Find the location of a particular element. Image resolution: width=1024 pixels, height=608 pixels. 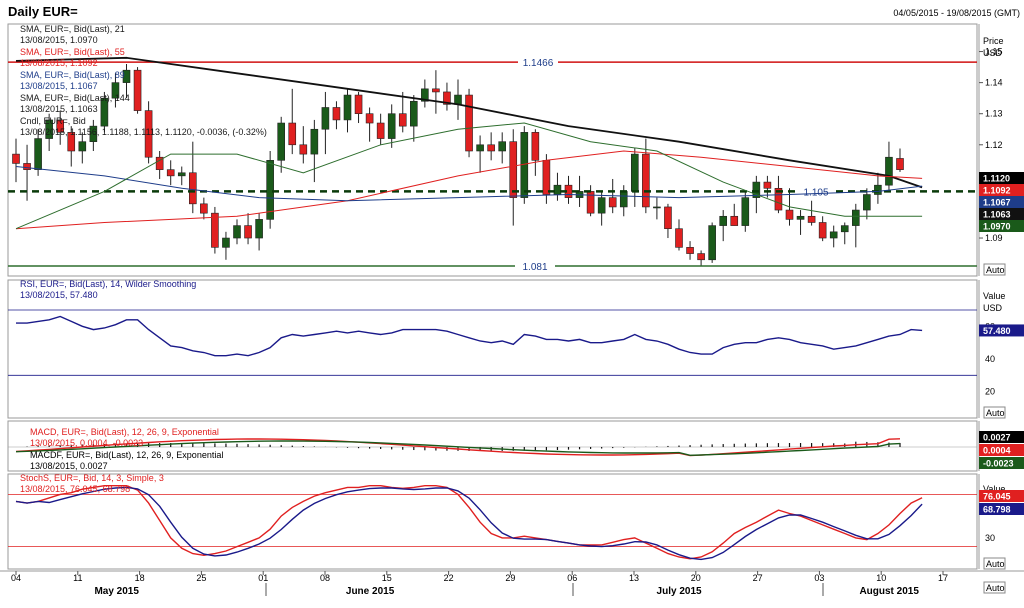

stoch-legend-2: 13/08/2015, 76.045, 68.798 is located at coordinates (75, 489).